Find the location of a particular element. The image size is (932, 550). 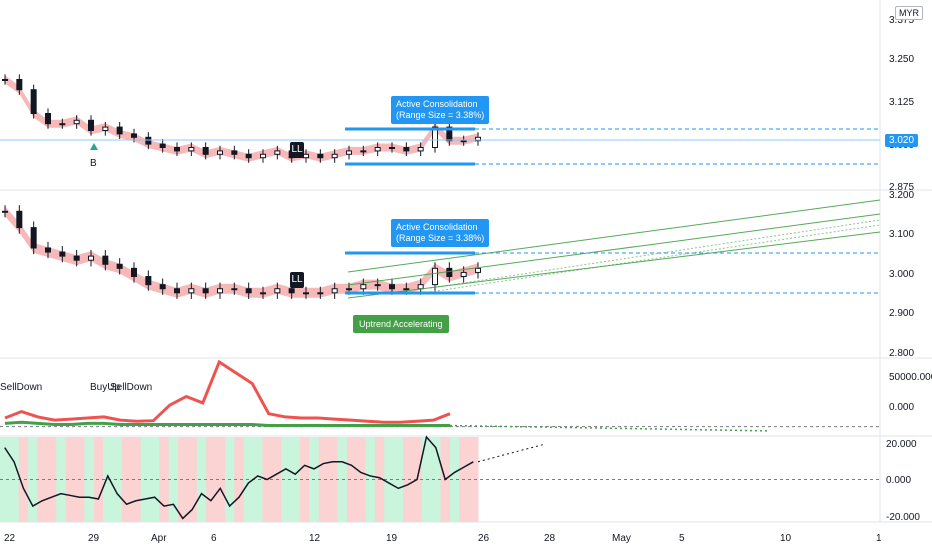

price-tick-label: 3.250 is located at coordinates (901, 59).